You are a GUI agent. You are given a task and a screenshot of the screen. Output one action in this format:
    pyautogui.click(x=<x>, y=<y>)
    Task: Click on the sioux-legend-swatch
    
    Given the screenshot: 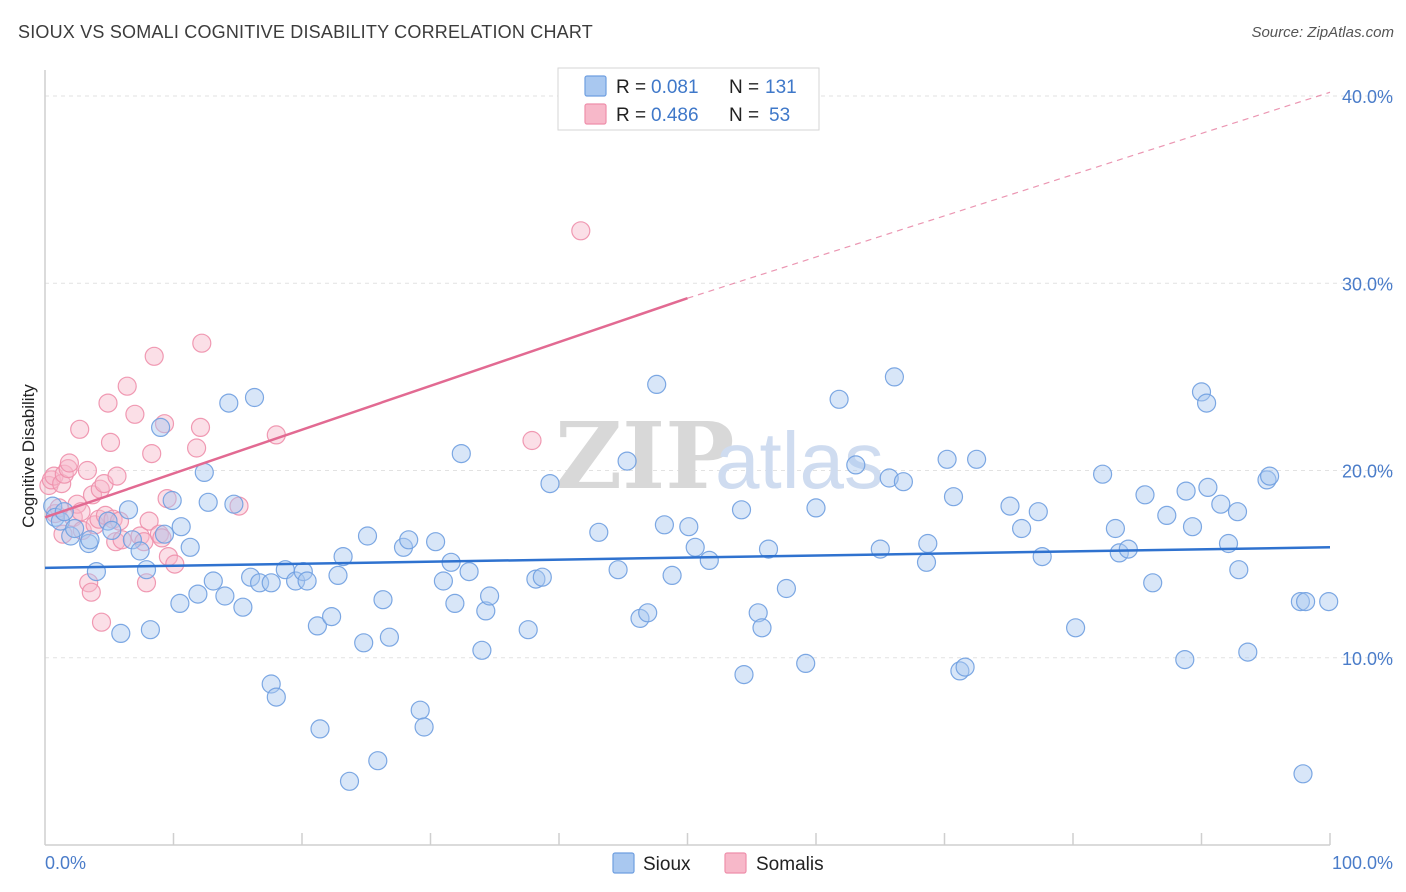 What is the action you would take?
    pyautogui.click(x=595, y=86)
    